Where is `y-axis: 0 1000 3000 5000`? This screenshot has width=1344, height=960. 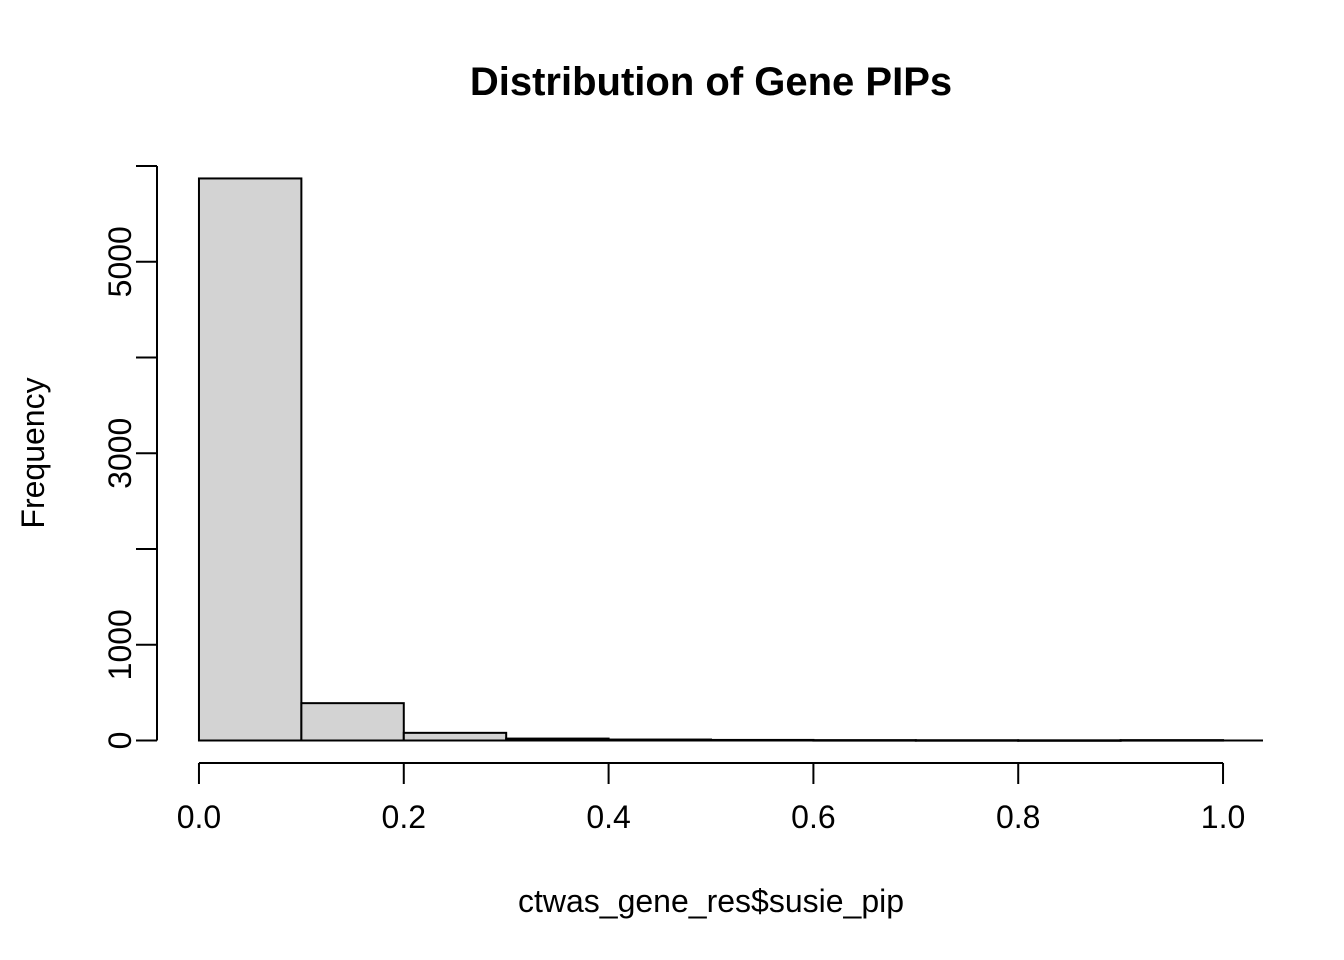
y-axis: 0 1000 3000 5000 is located at coordinates (130, 457).